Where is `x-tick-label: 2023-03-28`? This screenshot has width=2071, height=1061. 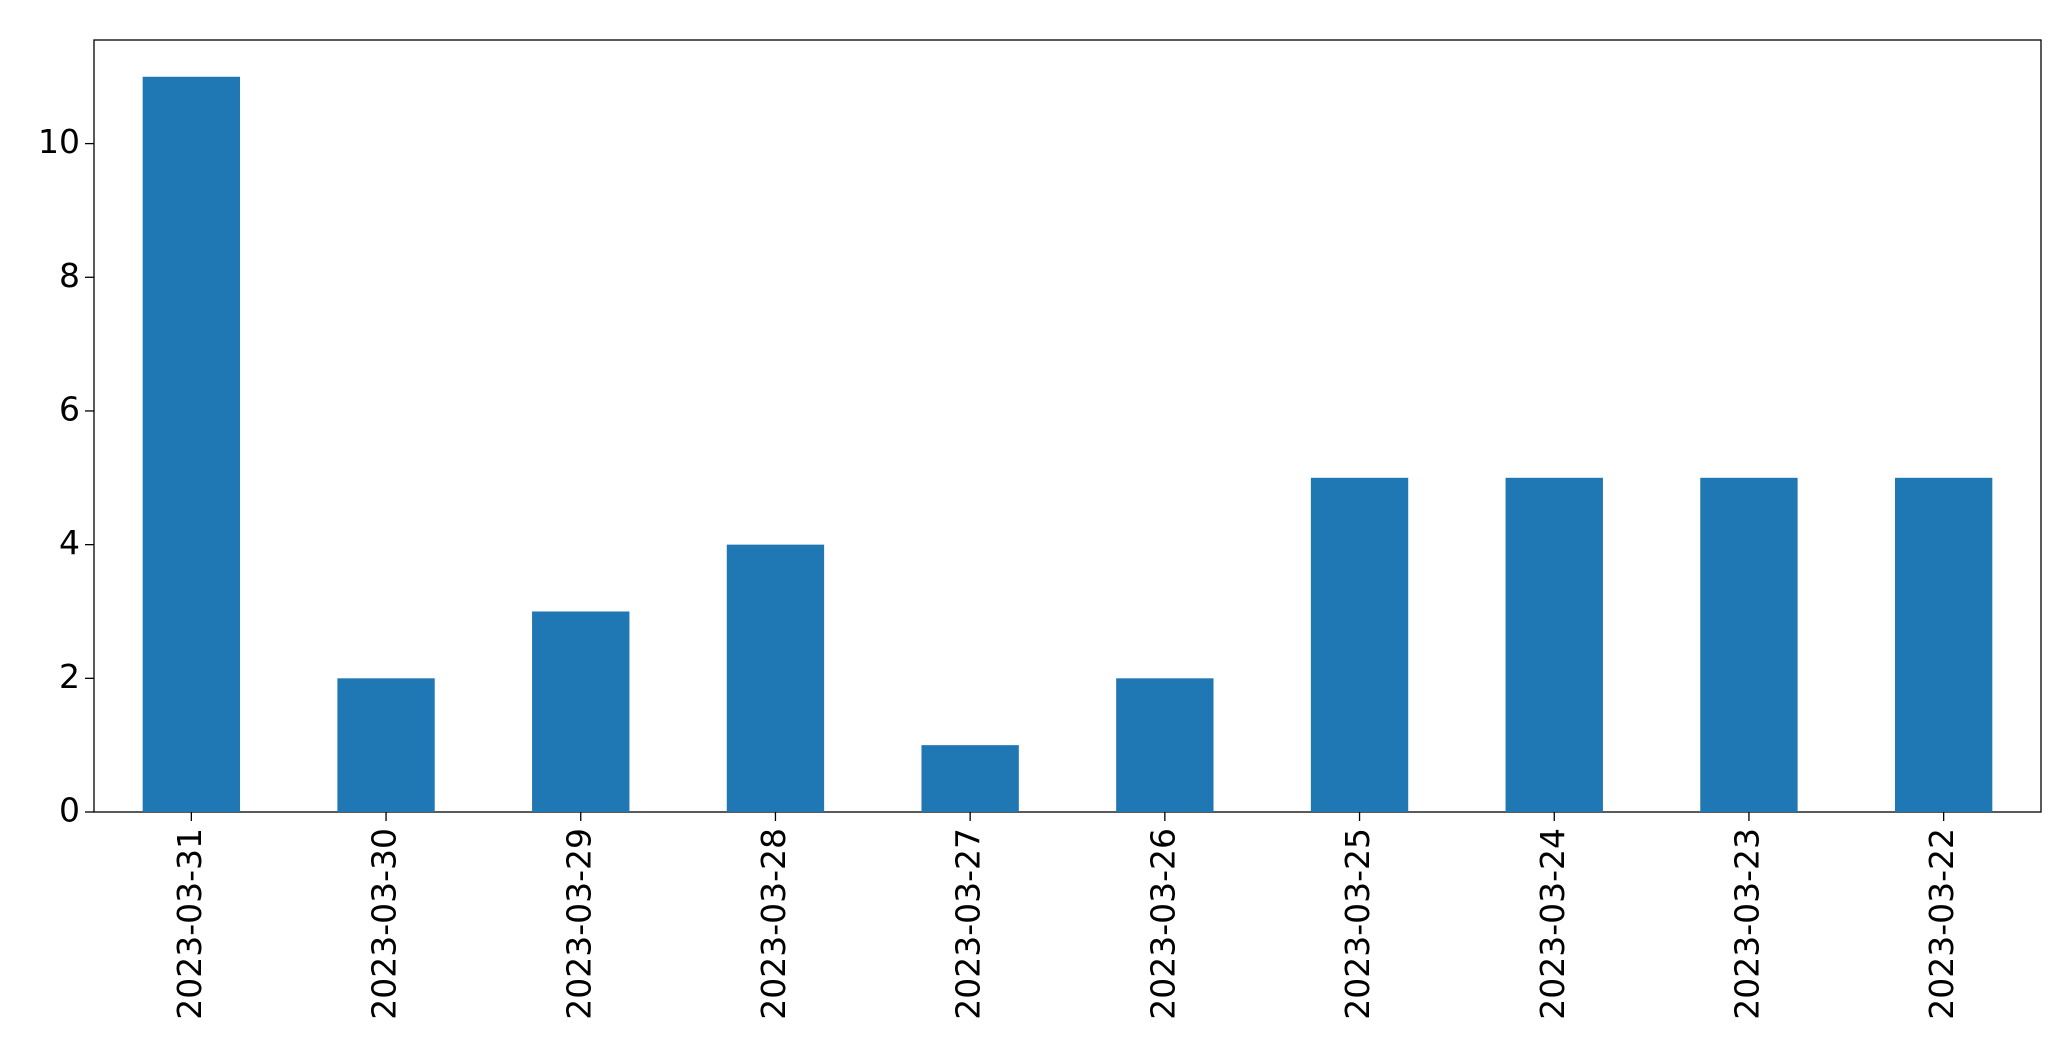 x-tick-label: 2023-03-28 is located at coordinates (773, 924).